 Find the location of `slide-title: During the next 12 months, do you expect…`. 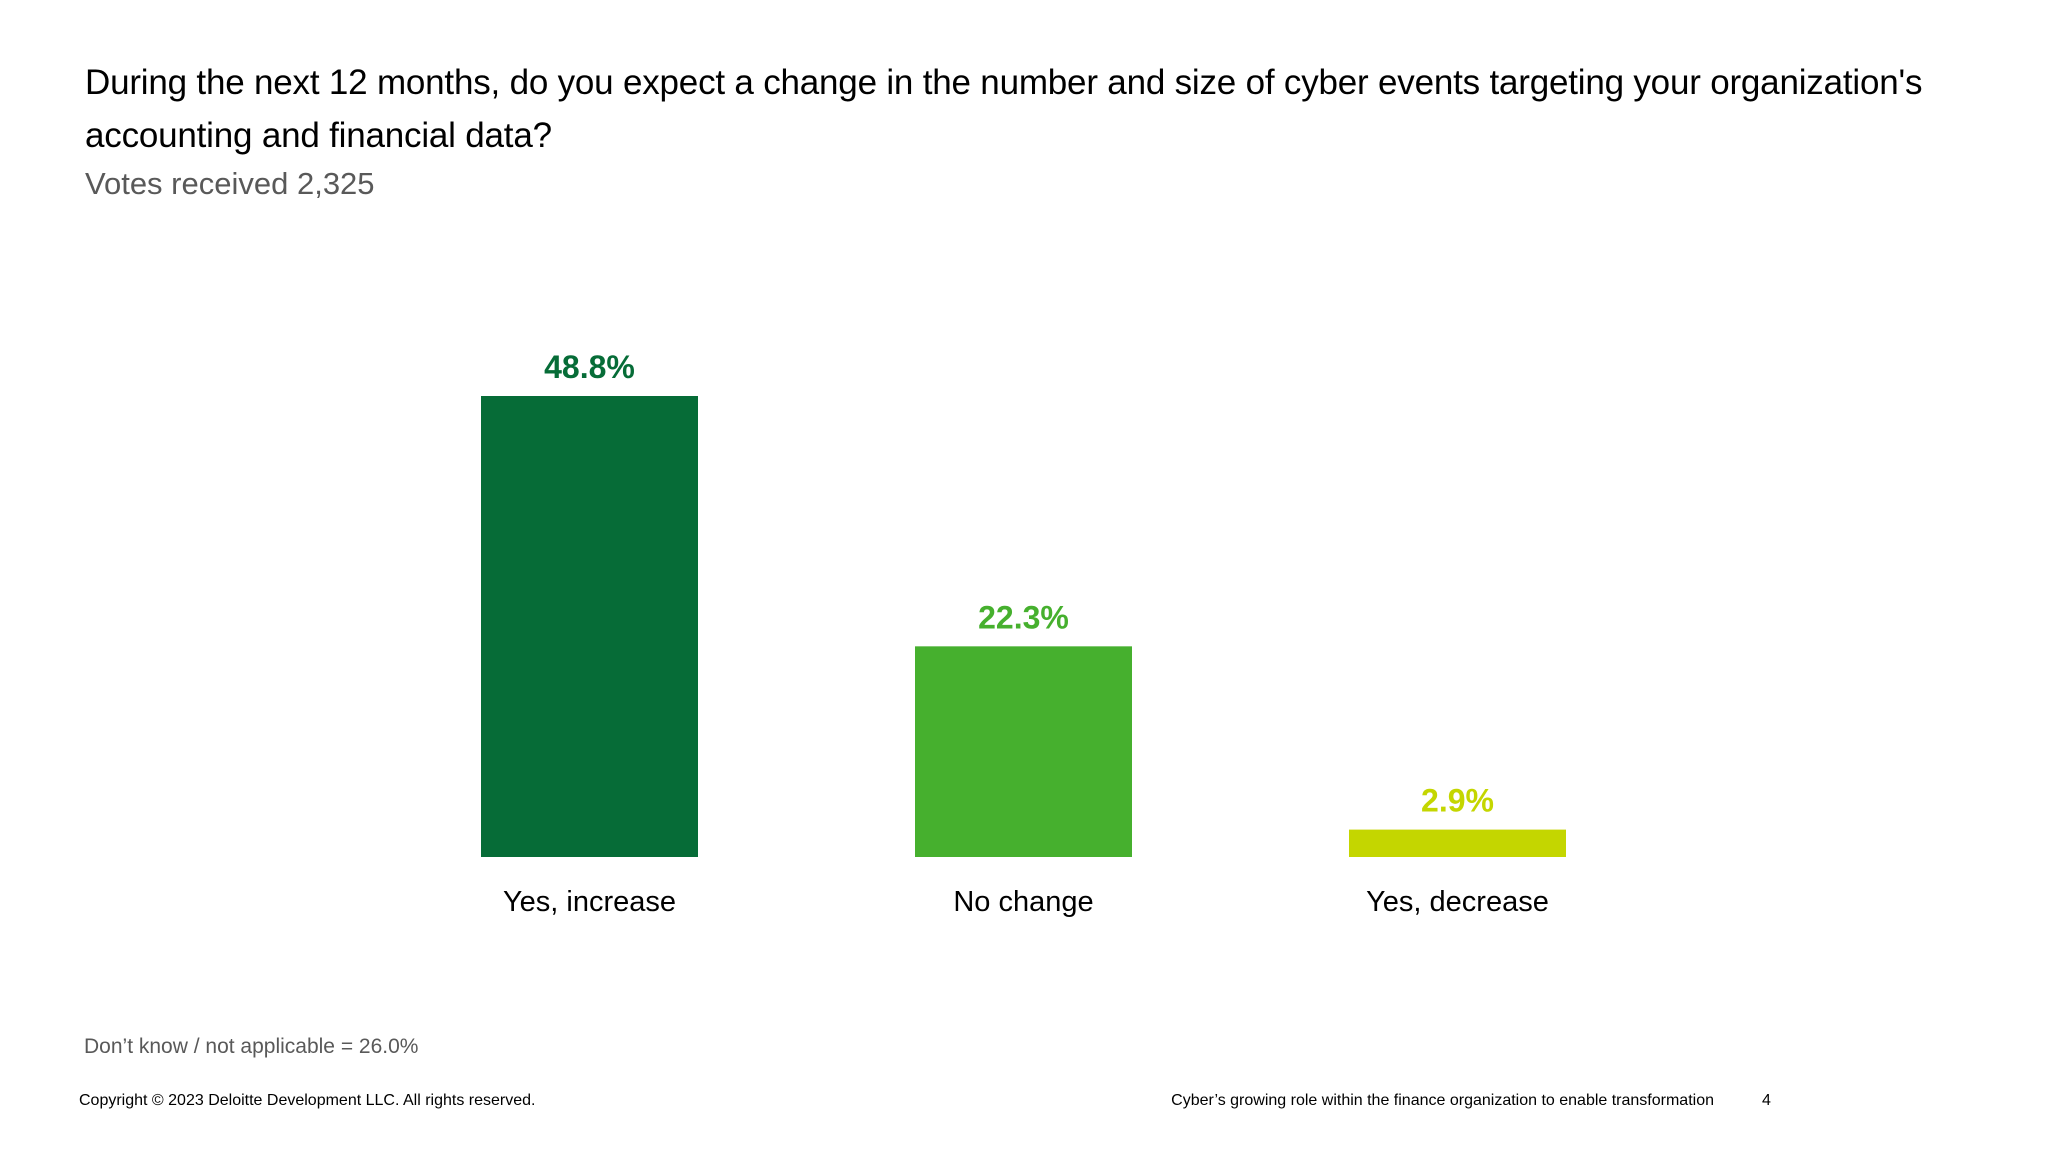

slide-title: During the next 12 months, do you expect… is located at coordinates (1004, 109).